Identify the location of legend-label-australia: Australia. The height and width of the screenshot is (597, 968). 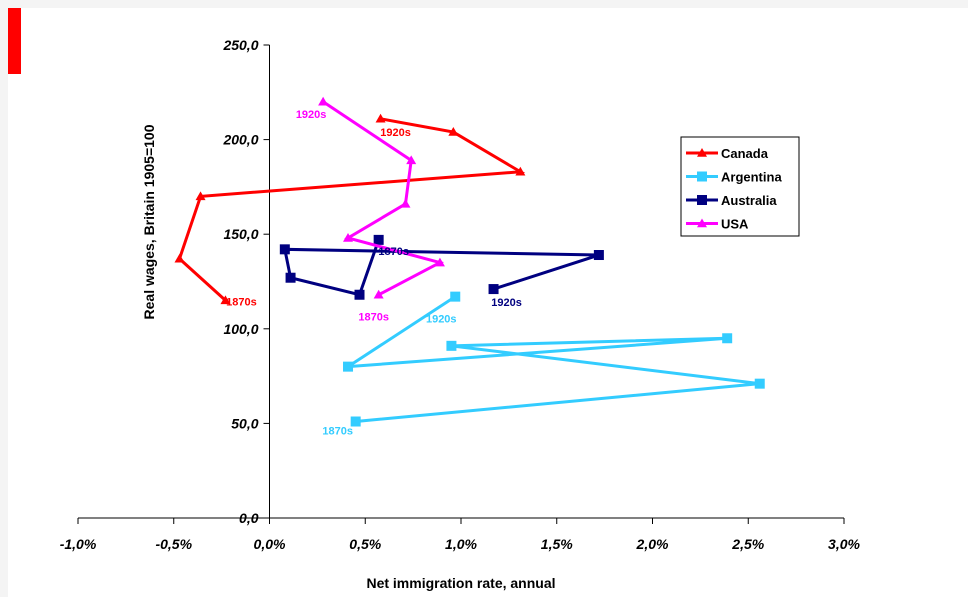
(749, 200).